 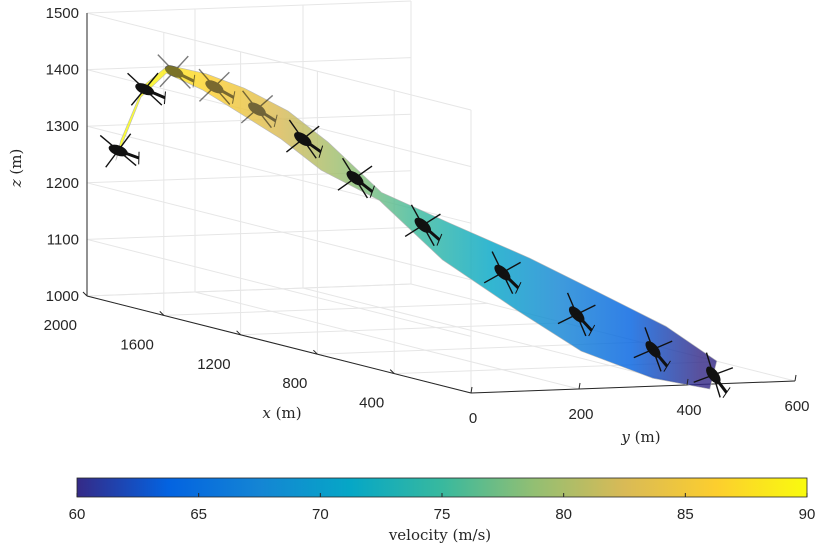 I want to click on z-tick-label: 1300, so click(x=62, y=126).